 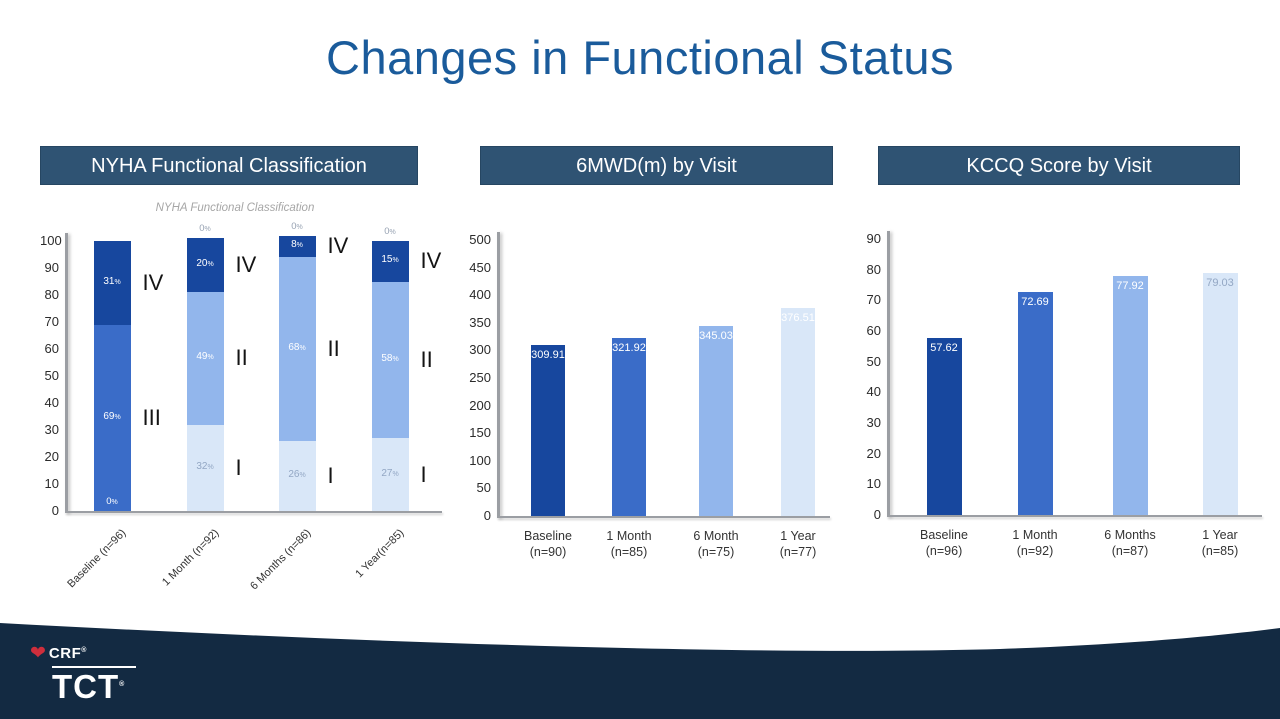 I want to click on bar-value-label: 321.92, so click(x=629, y=348).